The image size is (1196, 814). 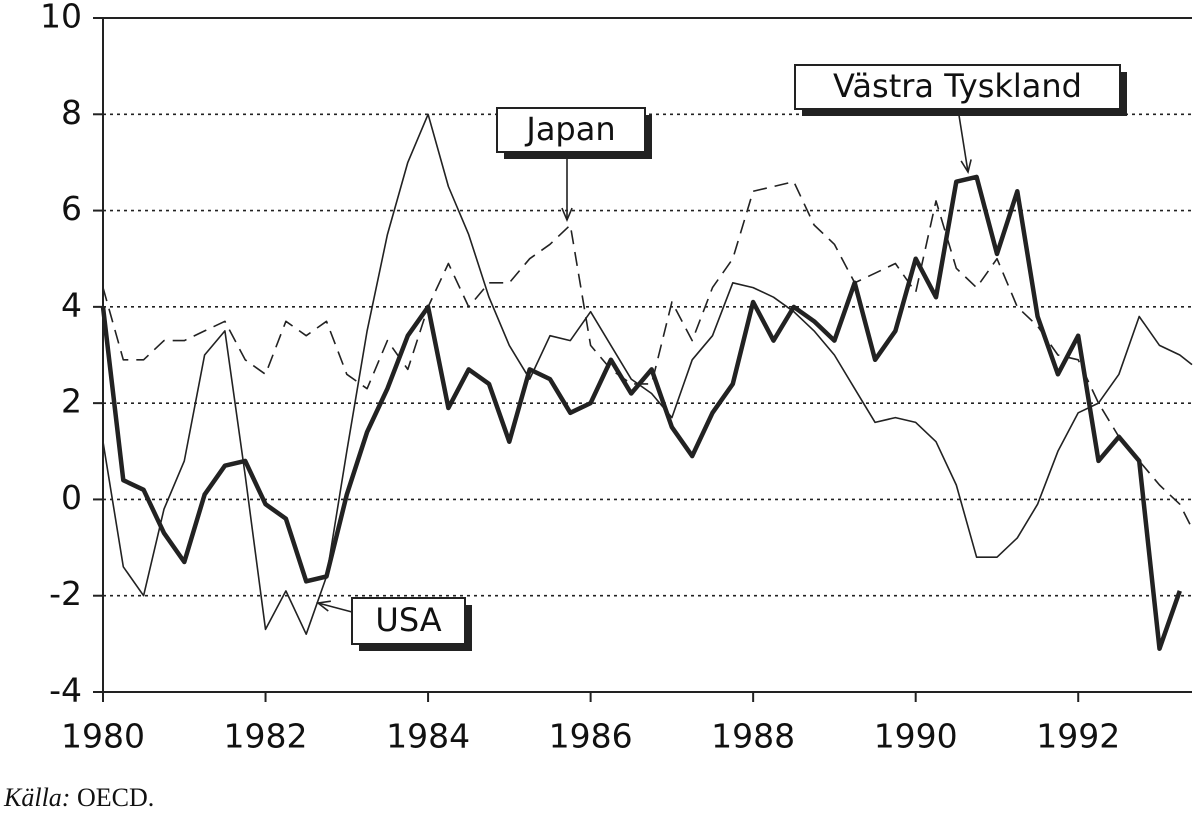 I want to click on x-tick-label: 1992, so click(x=1078, y=736).